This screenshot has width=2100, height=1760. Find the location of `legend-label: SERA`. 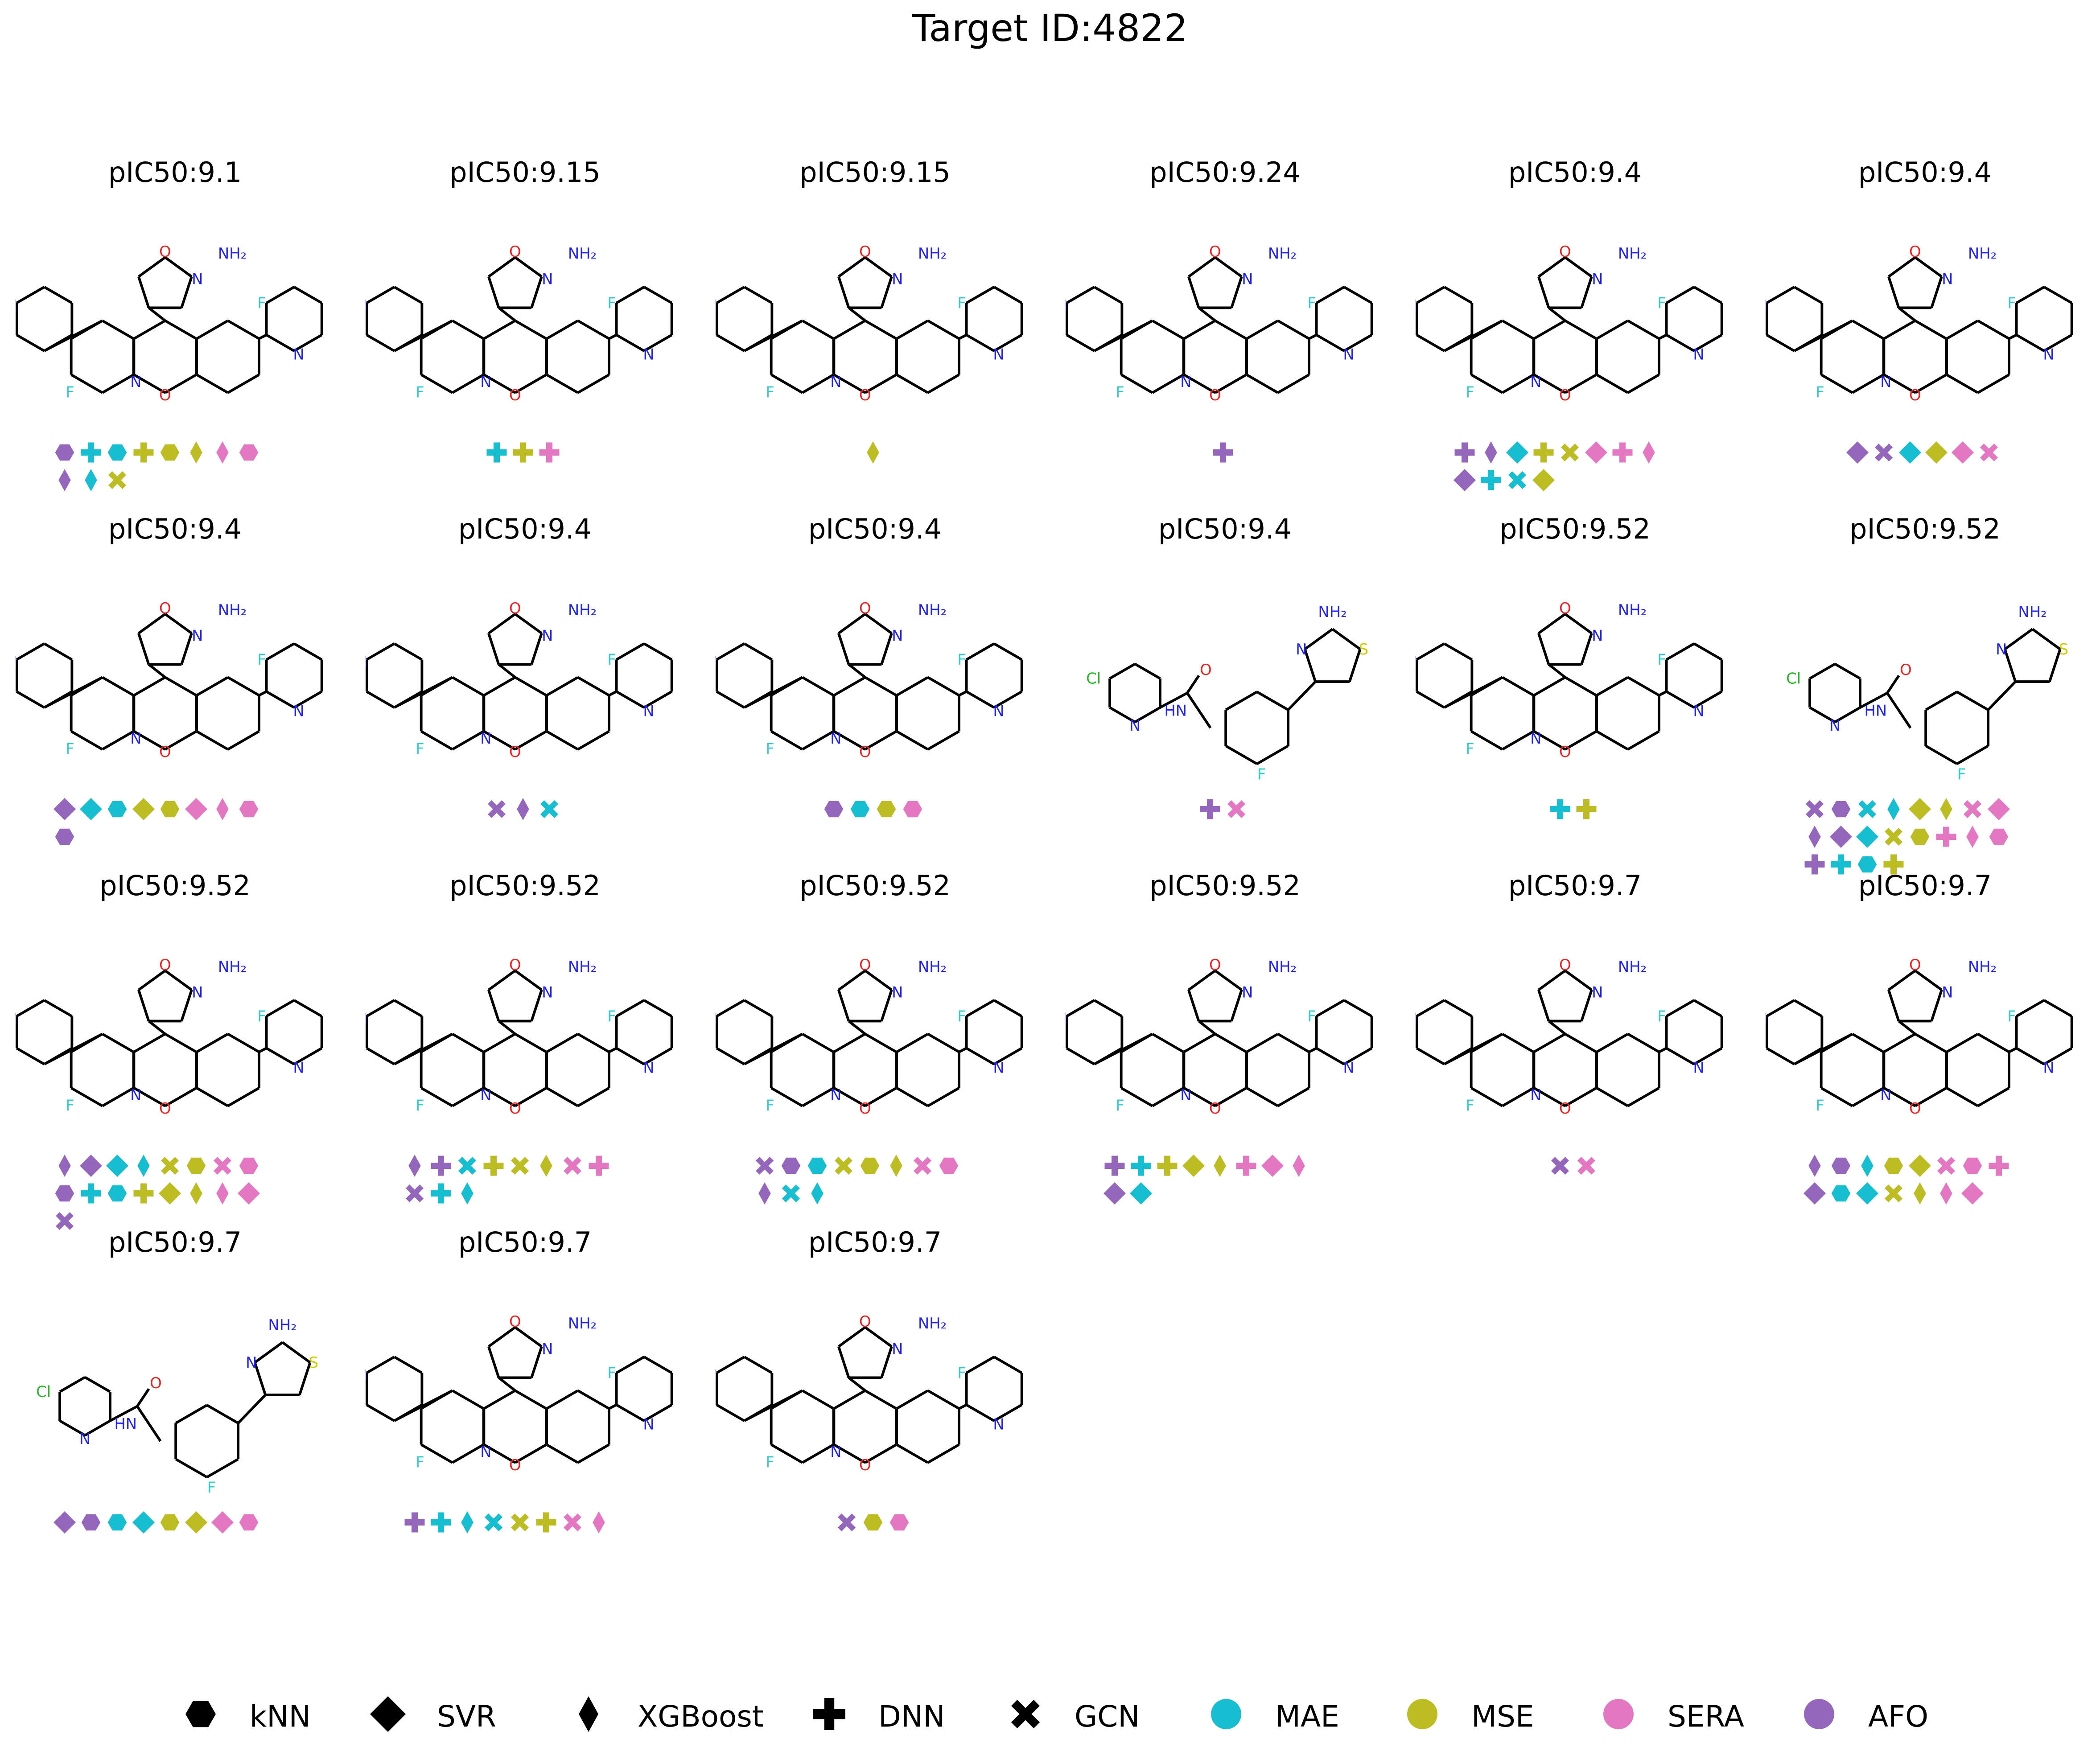

legend-label: SERA is located at coordinates (1706, 1716).